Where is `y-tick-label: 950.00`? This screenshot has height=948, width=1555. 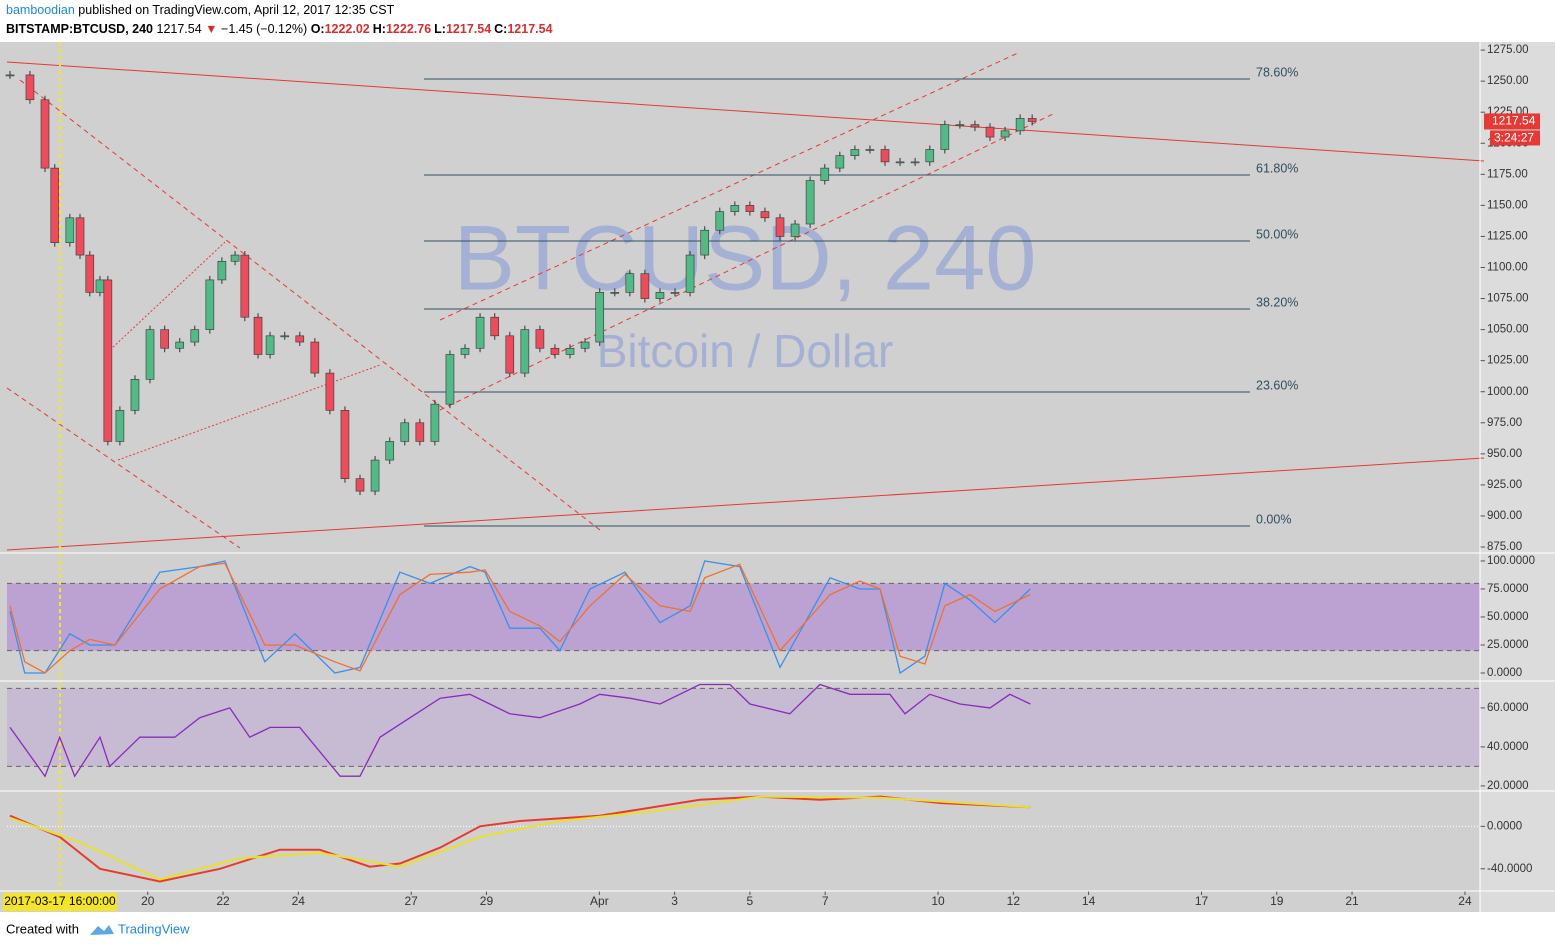 y-tick-label: 950.00 is located at coordinates (1504, 454).